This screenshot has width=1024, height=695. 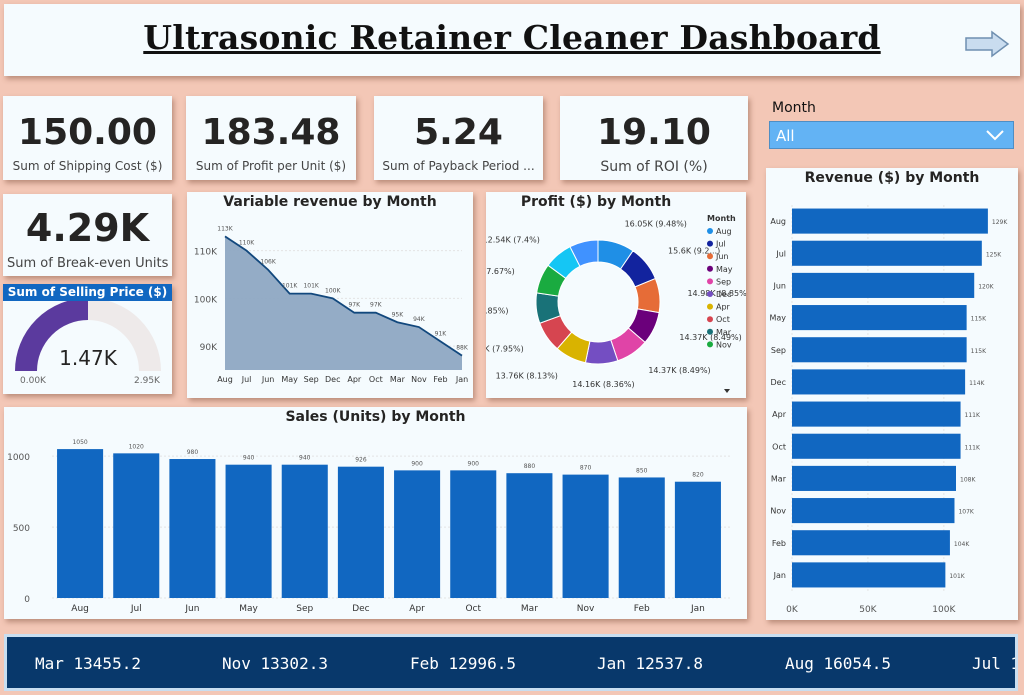 What do you see at coordinates (723, 294) in the screenshot?
I see `legend-item: Dec` at bounding box center [723, 294].